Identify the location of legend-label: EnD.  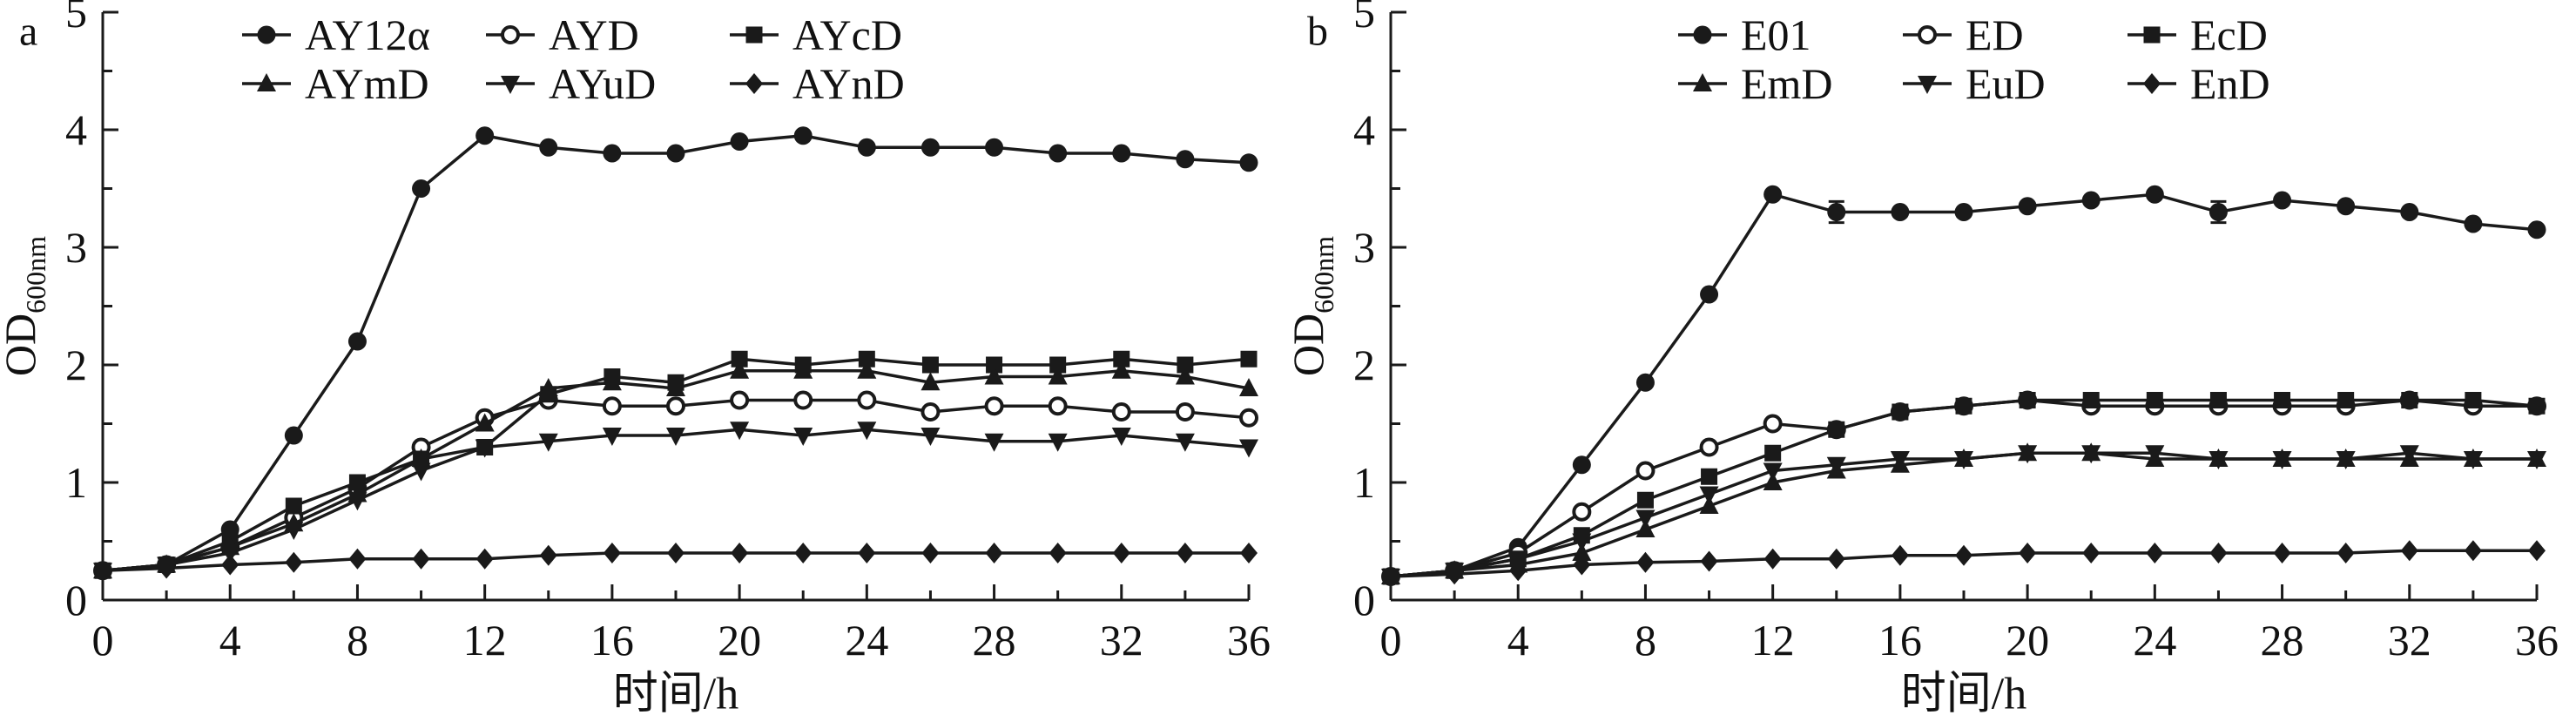
(2230, 83).